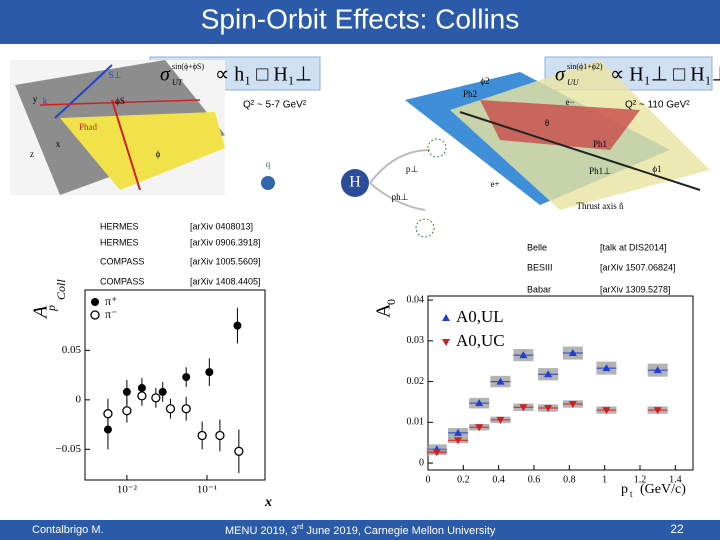  Describe the element at coordinates (268, 164) in the screenshot. I see `diagram-label: q` at that location.